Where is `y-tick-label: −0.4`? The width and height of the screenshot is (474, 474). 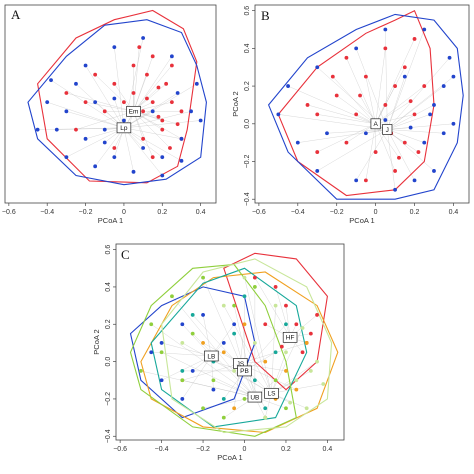 y-tick-label: −0.4 is located at coordinates (108, 436).